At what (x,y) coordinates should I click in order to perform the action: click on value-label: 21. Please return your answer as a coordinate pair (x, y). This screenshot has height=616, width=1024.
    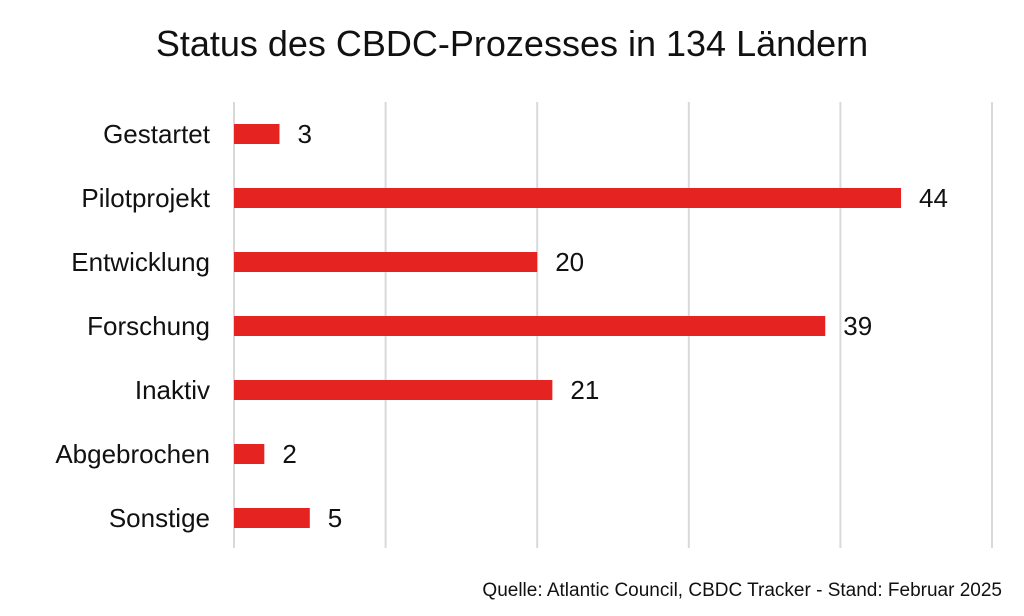
    Looking at the image, I should click on (584, 390).